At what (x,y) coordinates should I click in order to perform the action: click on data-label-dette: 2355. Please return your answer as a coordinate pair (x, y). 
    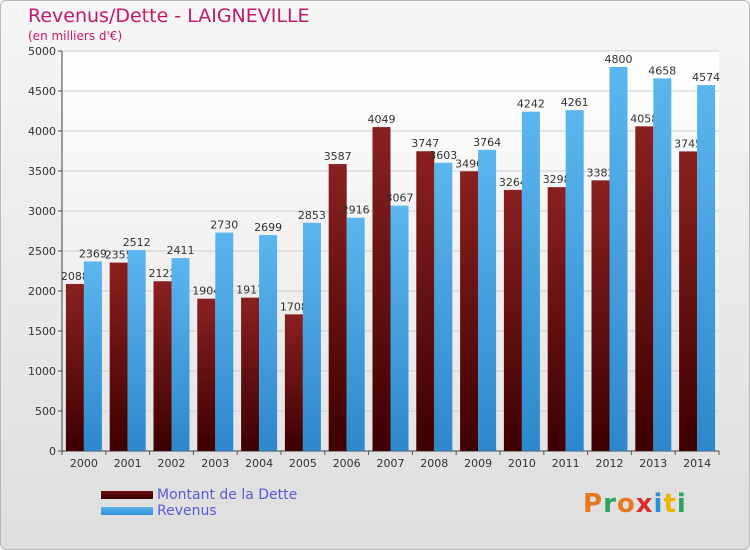
    Looking at the image, I should click on (119, 255).